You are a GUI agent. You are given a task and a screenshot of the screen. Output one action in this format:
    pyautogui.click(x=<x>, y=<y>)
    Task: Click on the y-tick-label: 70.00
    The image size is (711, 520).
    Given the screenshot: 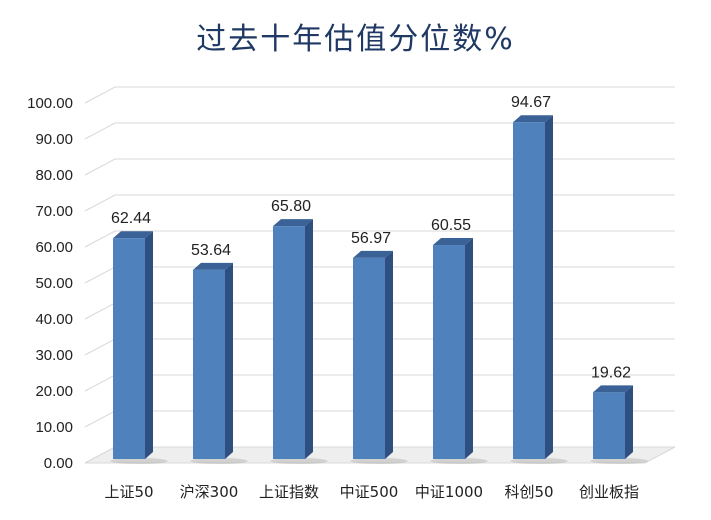 What is the action you would take?
    pyautogui.click(x=54, y=211)
    